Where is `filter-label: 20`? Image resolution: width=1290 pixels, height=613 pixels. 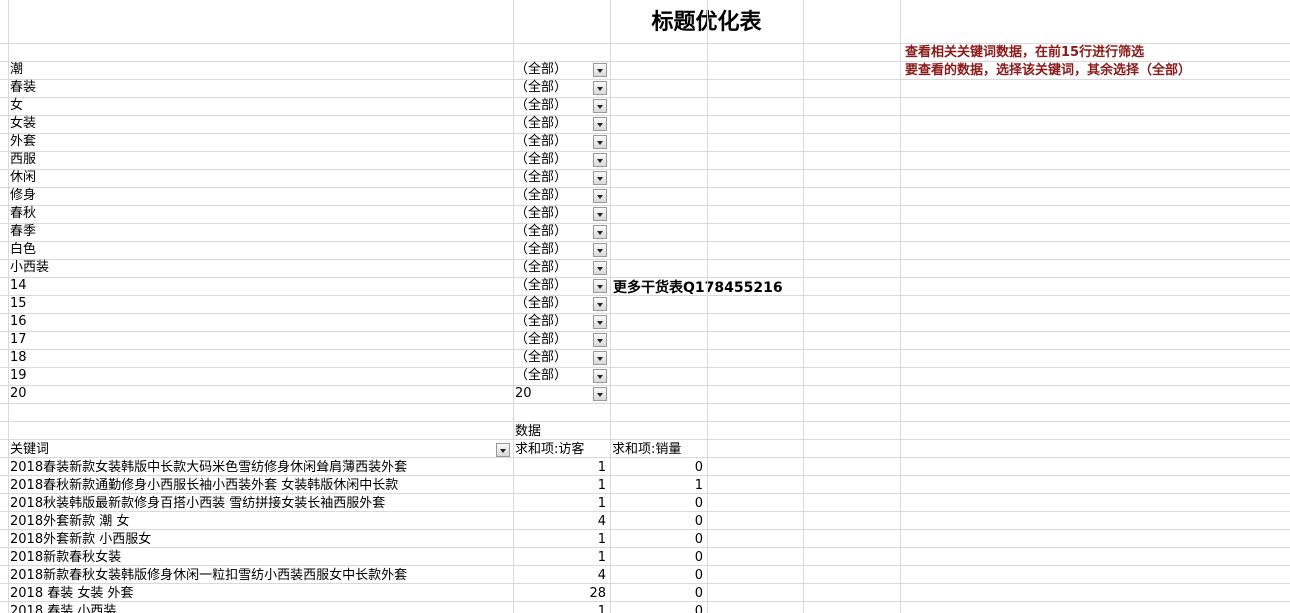 filter-label: 20 is located at coordinates (18, 393).